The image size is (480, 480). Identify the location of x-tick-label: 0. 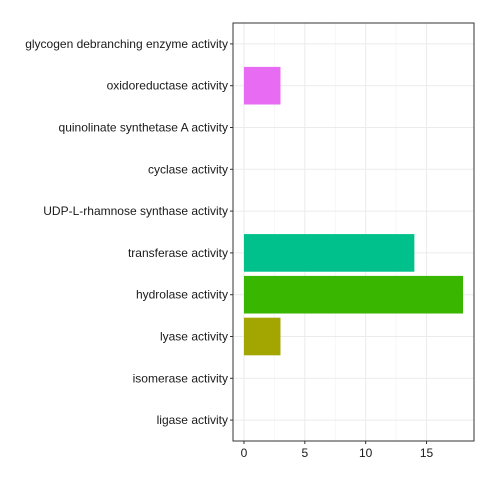
(244, 453).